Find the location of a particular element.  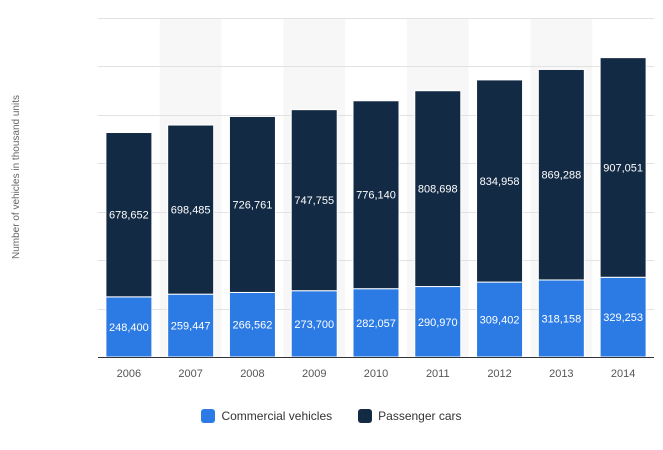

data-label: 698,485 is located at coordinates (191, 211).